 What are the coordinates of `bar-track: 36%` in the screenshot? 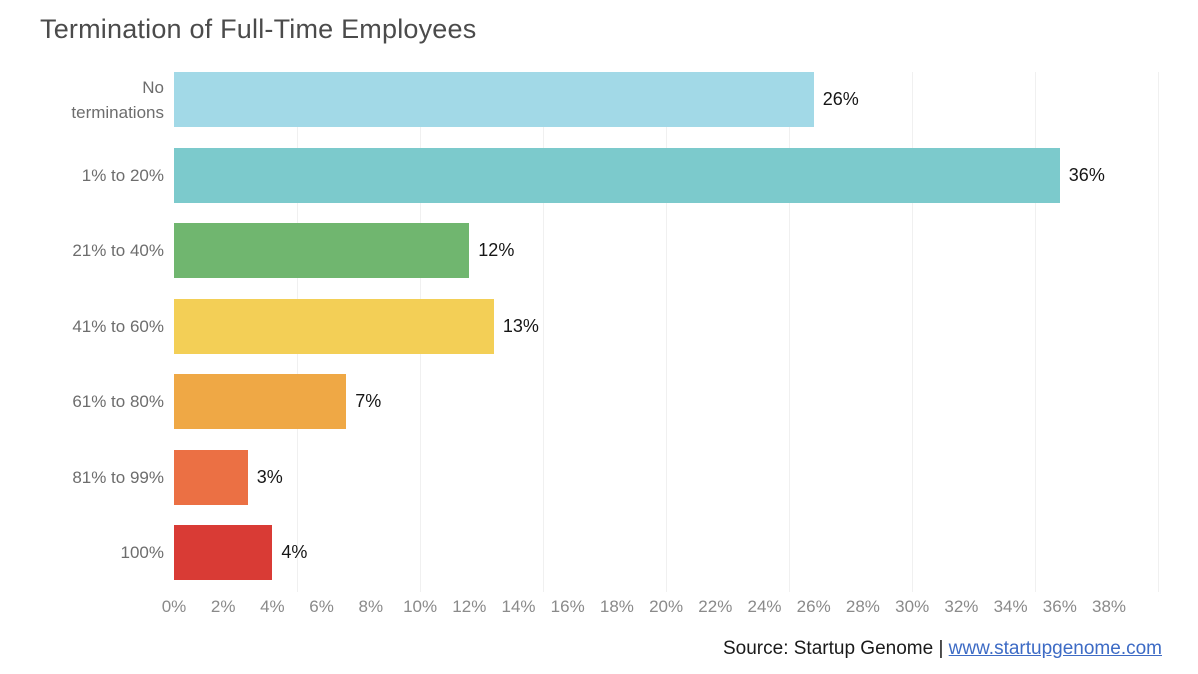 It's located at (641, 175).